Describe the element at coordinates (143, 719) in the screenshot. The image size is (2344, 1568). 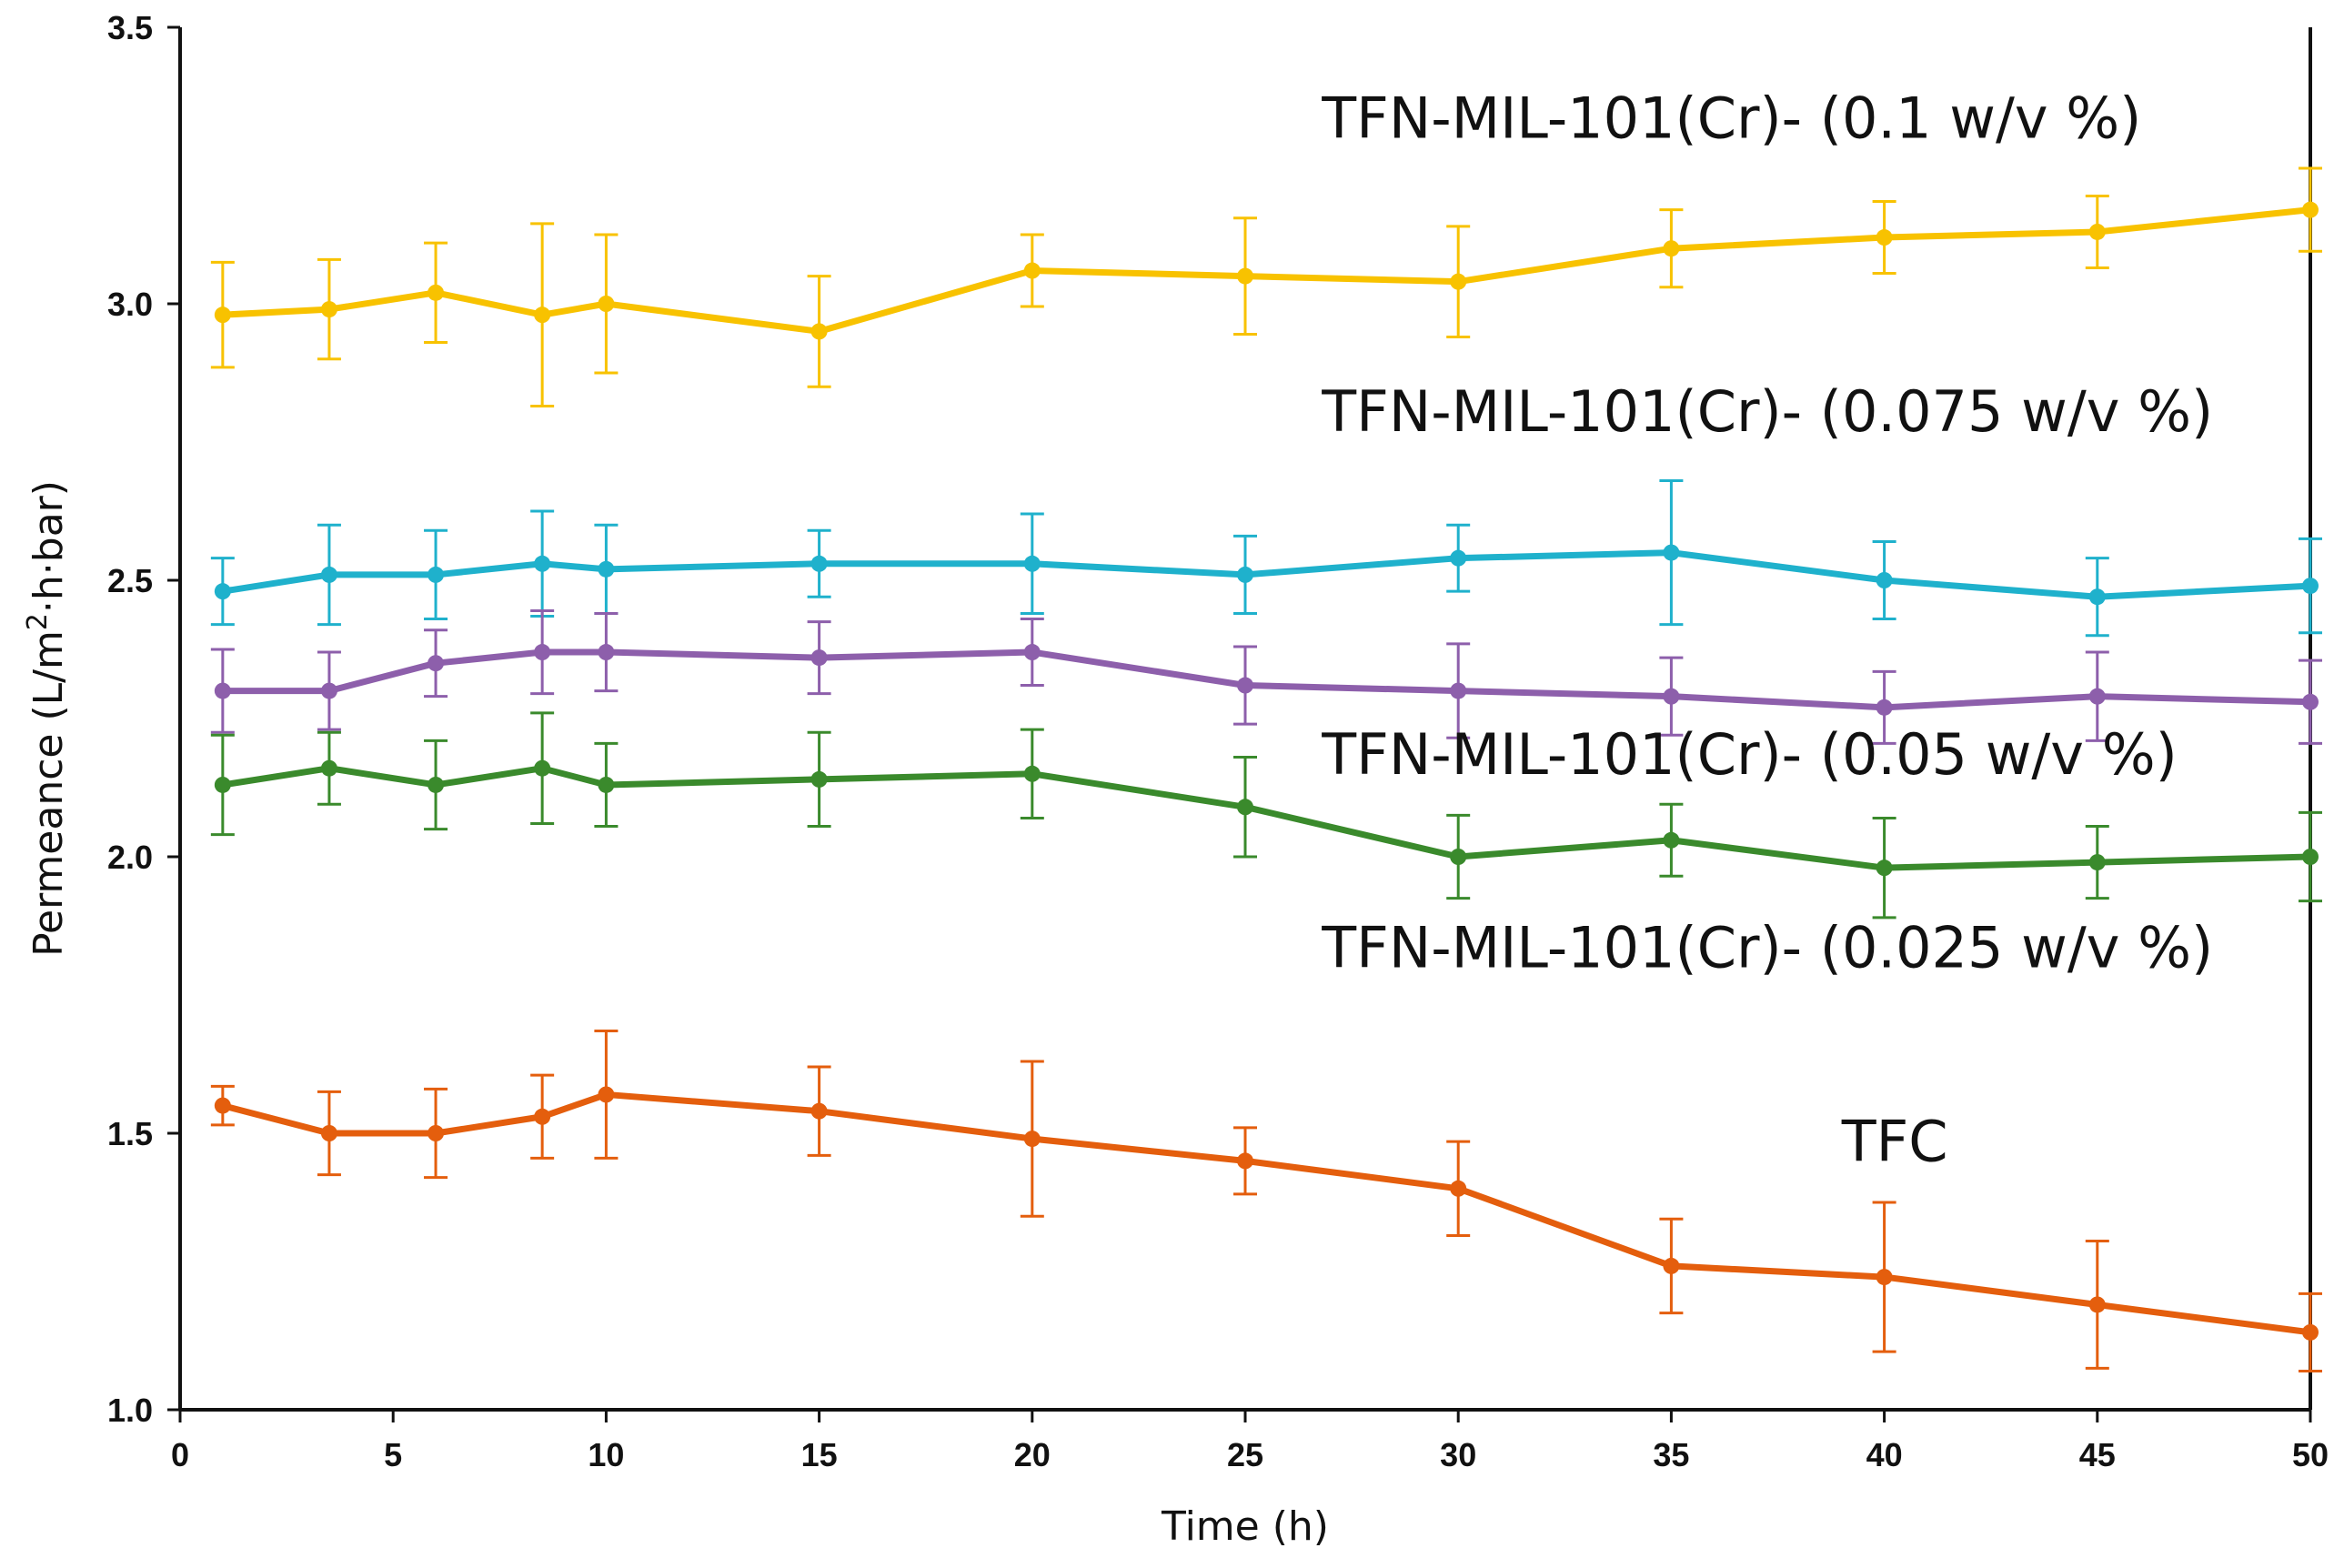
I see `y-axis: 1.0 1.5 2.0 2.5 3.0 3.5` at that location.